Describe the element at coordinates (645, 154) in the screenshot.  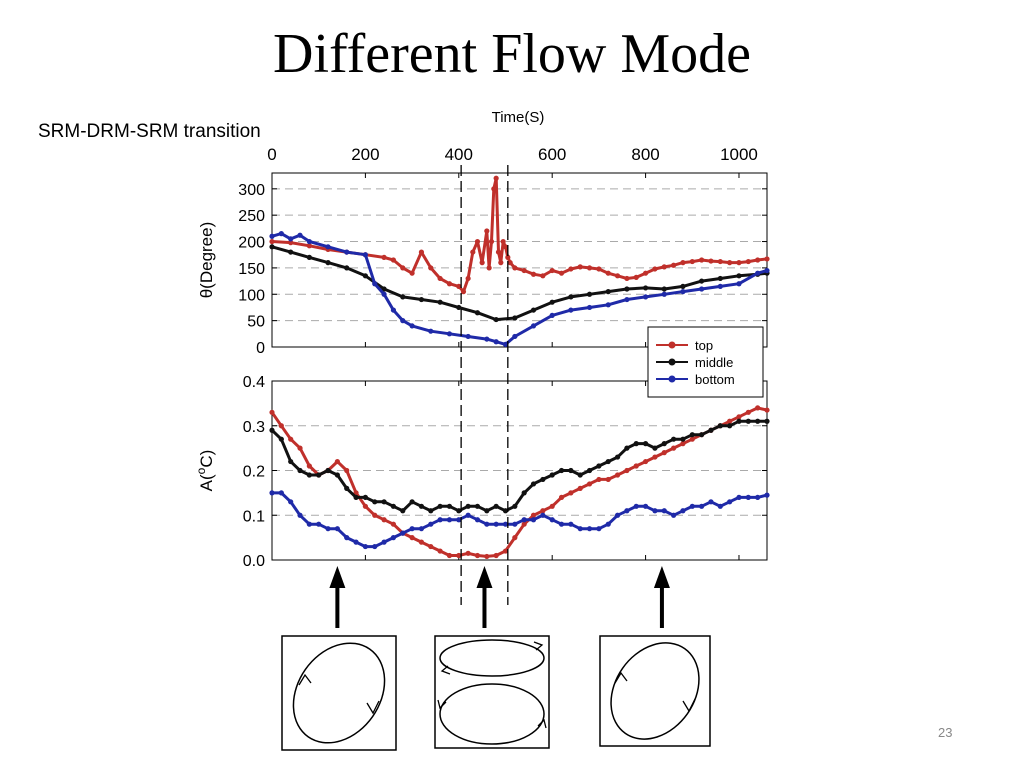
I see `x-tick-label: 800` at that location.